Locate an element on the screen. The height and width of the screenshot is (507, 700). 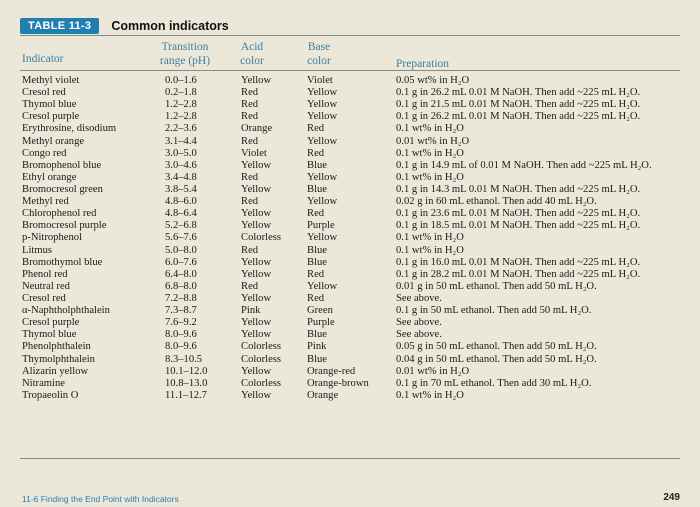
column-header-acid-line2: color is located at coordinates (252, 61).